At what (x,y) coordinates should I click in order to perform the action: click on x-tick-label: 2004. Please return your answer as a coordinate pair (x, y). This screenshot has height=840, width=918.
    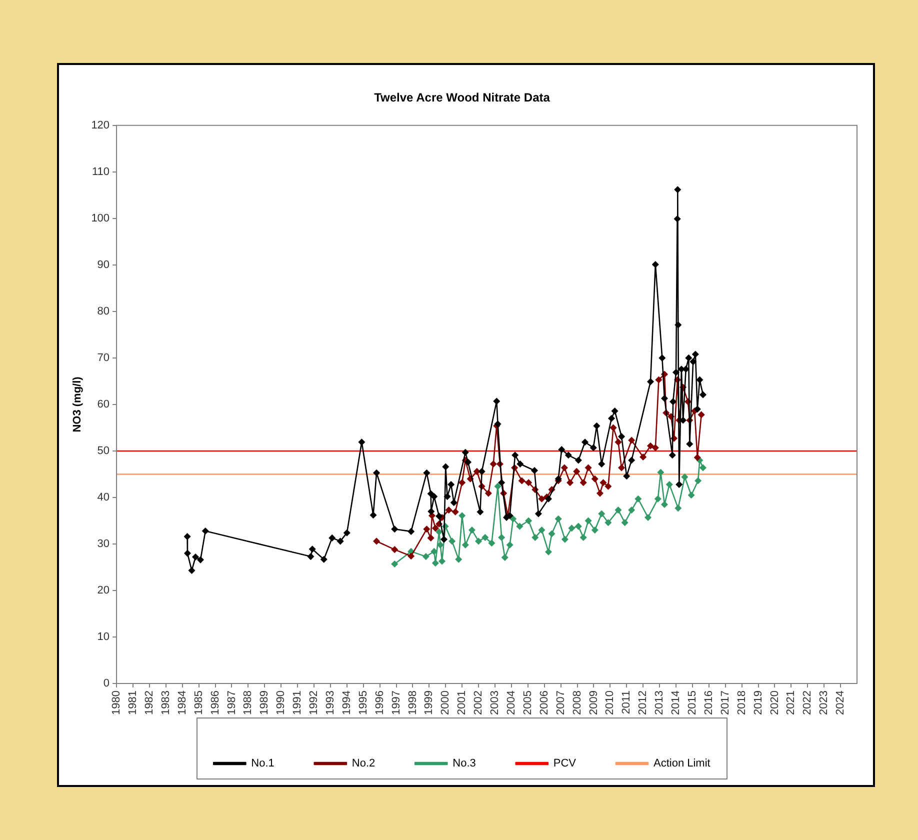
    Looking at the image, I should click on (511, 703).